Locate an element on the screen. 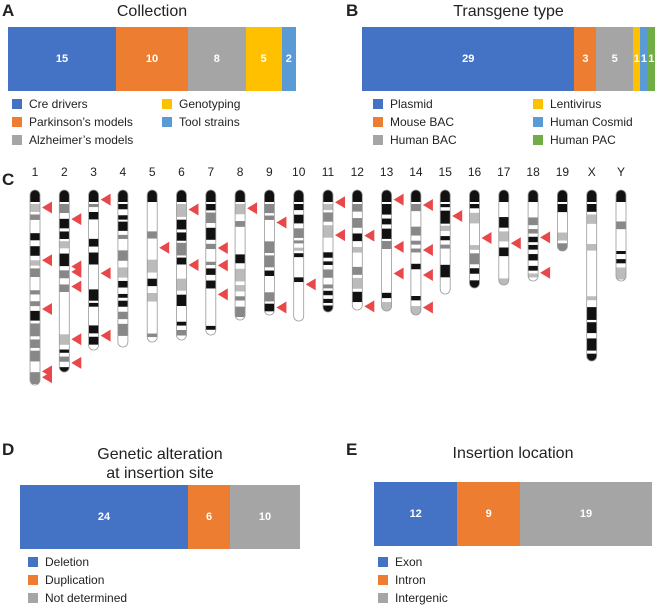  bar-segment-human-bac: 5 is located at coordinates (615, 59).